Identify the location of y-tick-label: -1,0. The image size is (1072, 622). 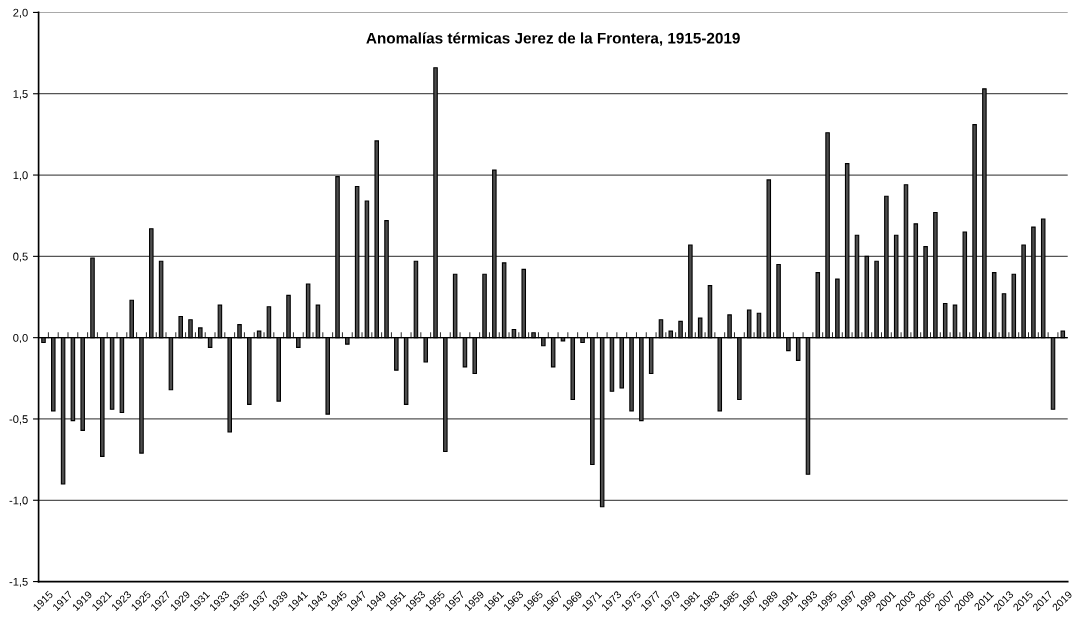
(18, 501).